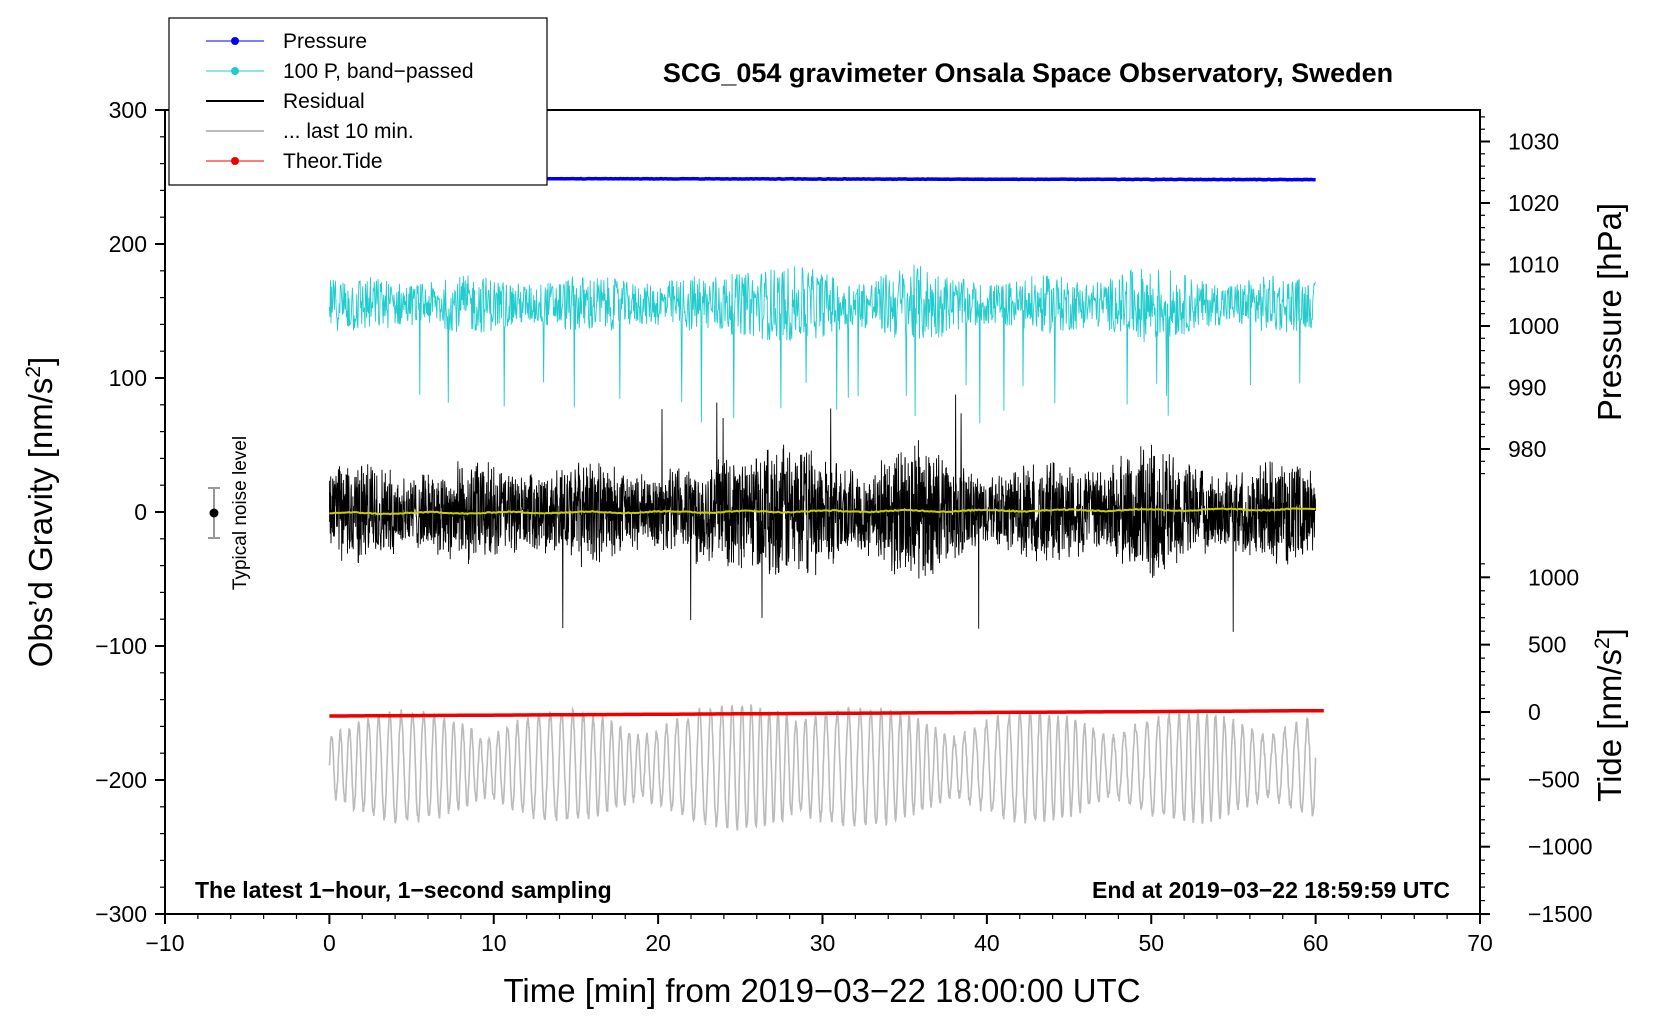  I want to click on legend-label-residual: Residual, so click(324, 101).